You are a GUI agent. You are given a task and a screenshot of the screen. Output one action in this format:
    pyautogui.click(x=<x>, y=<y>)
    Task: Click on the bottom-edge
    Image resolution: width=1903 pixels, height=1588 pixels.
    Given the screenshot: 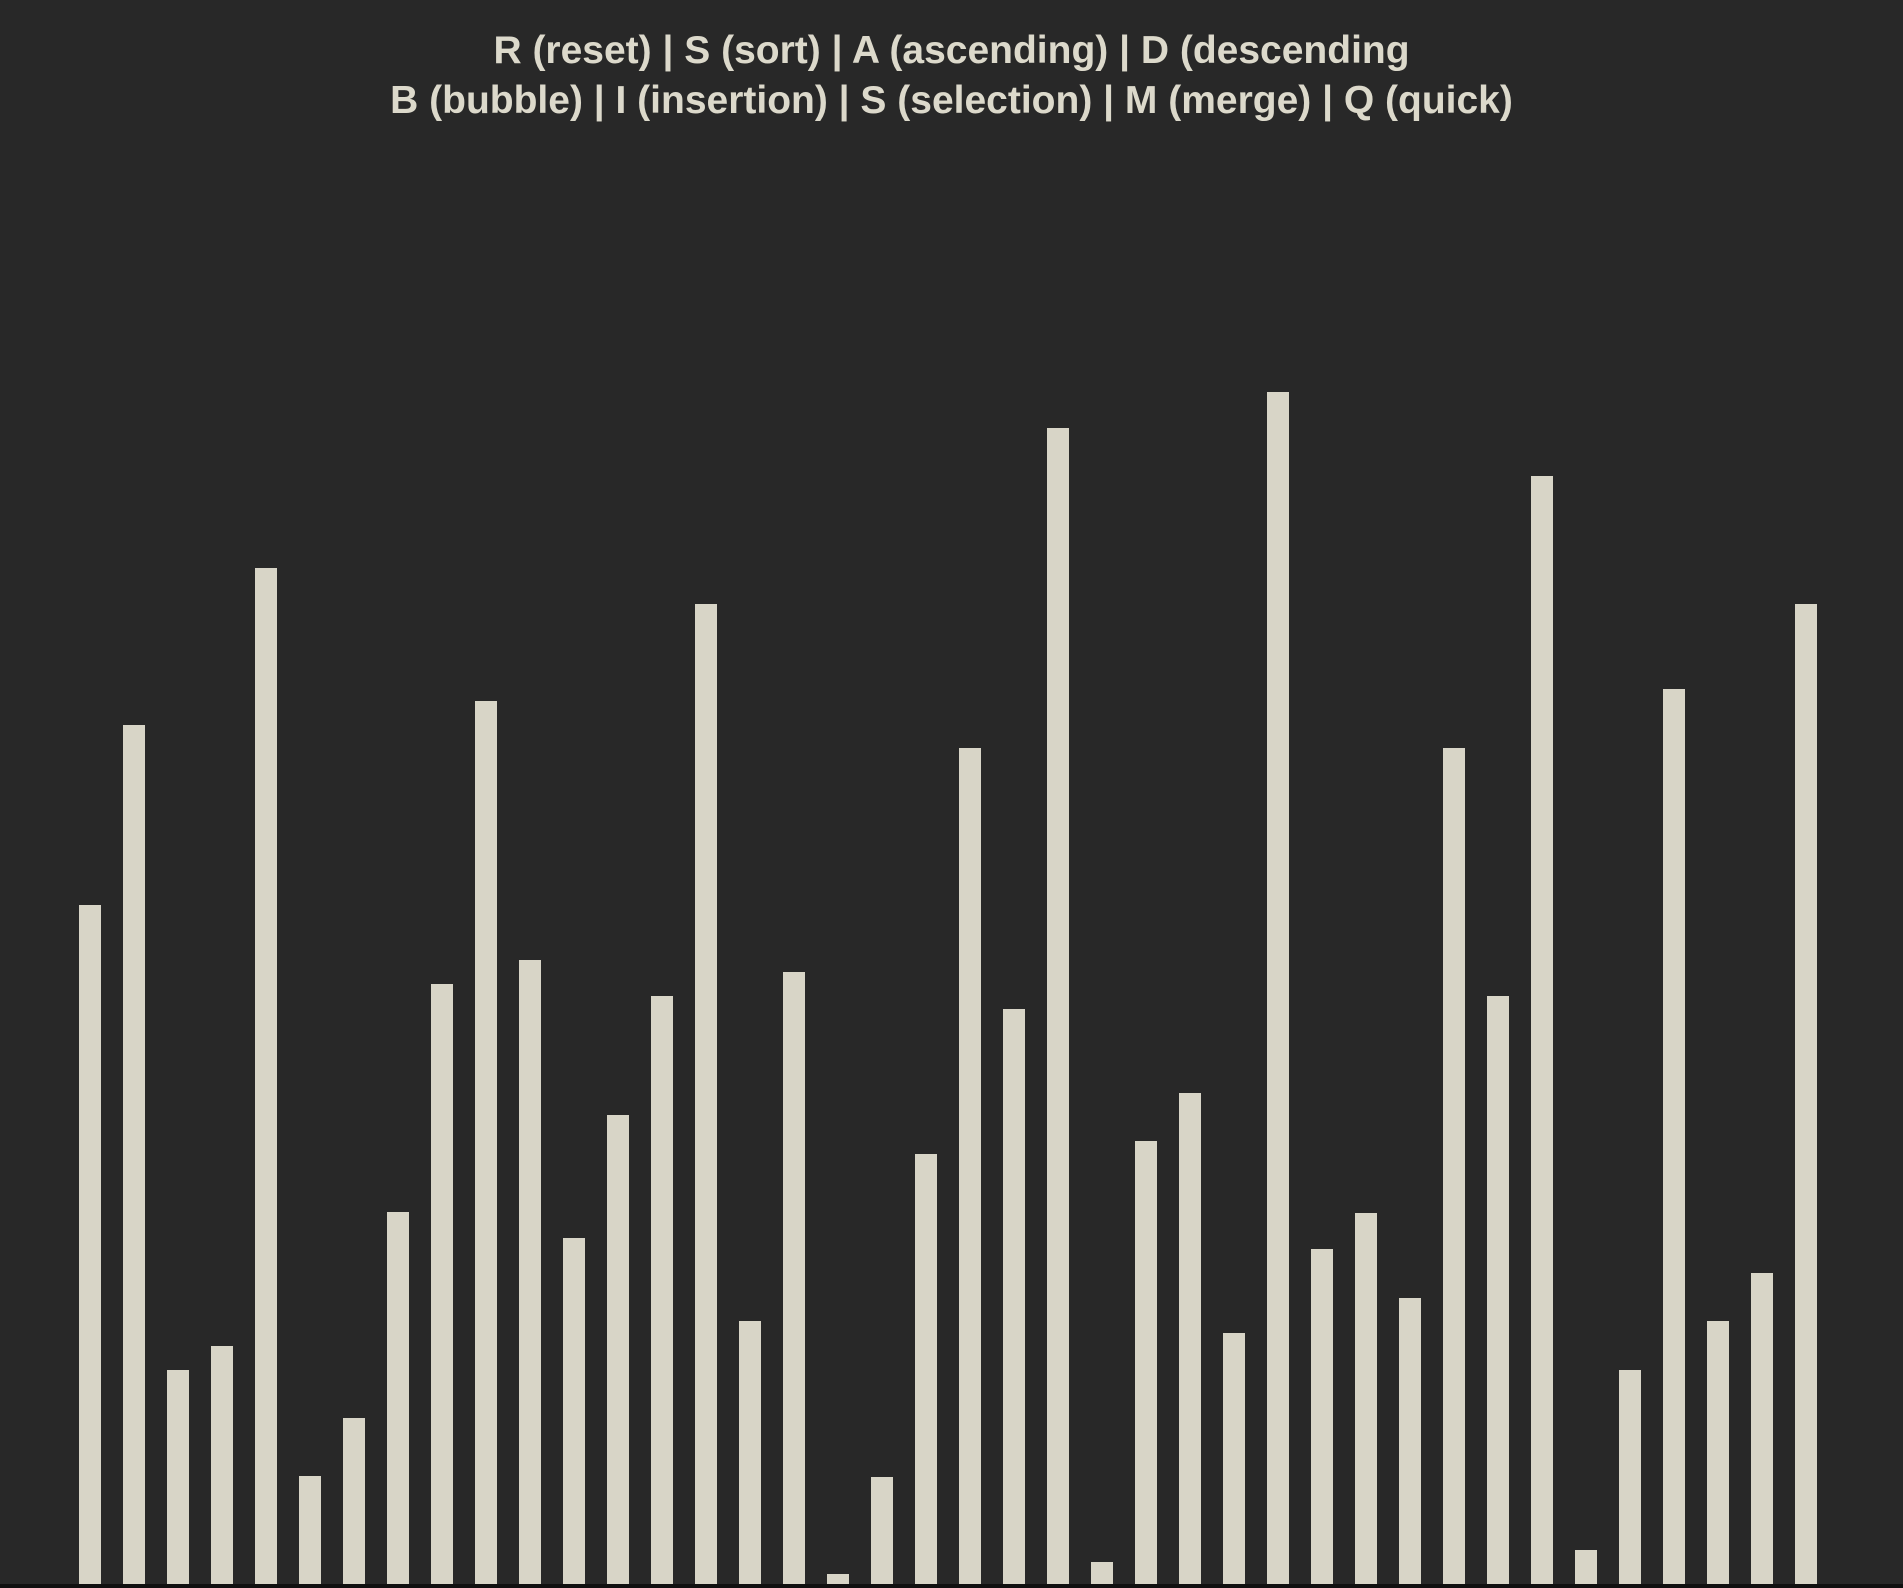 What is the action you would take?
    pyautogui.click(x=951, y=1586)
    